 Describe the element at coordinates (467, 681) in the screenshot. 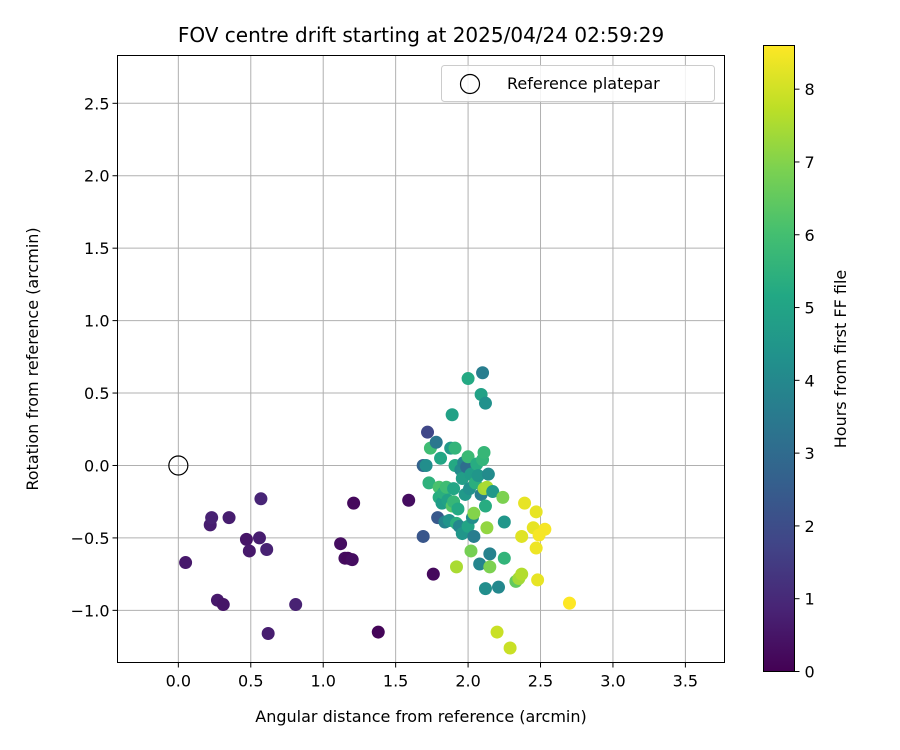

I see `x-tick-label: 2.0` at that location.